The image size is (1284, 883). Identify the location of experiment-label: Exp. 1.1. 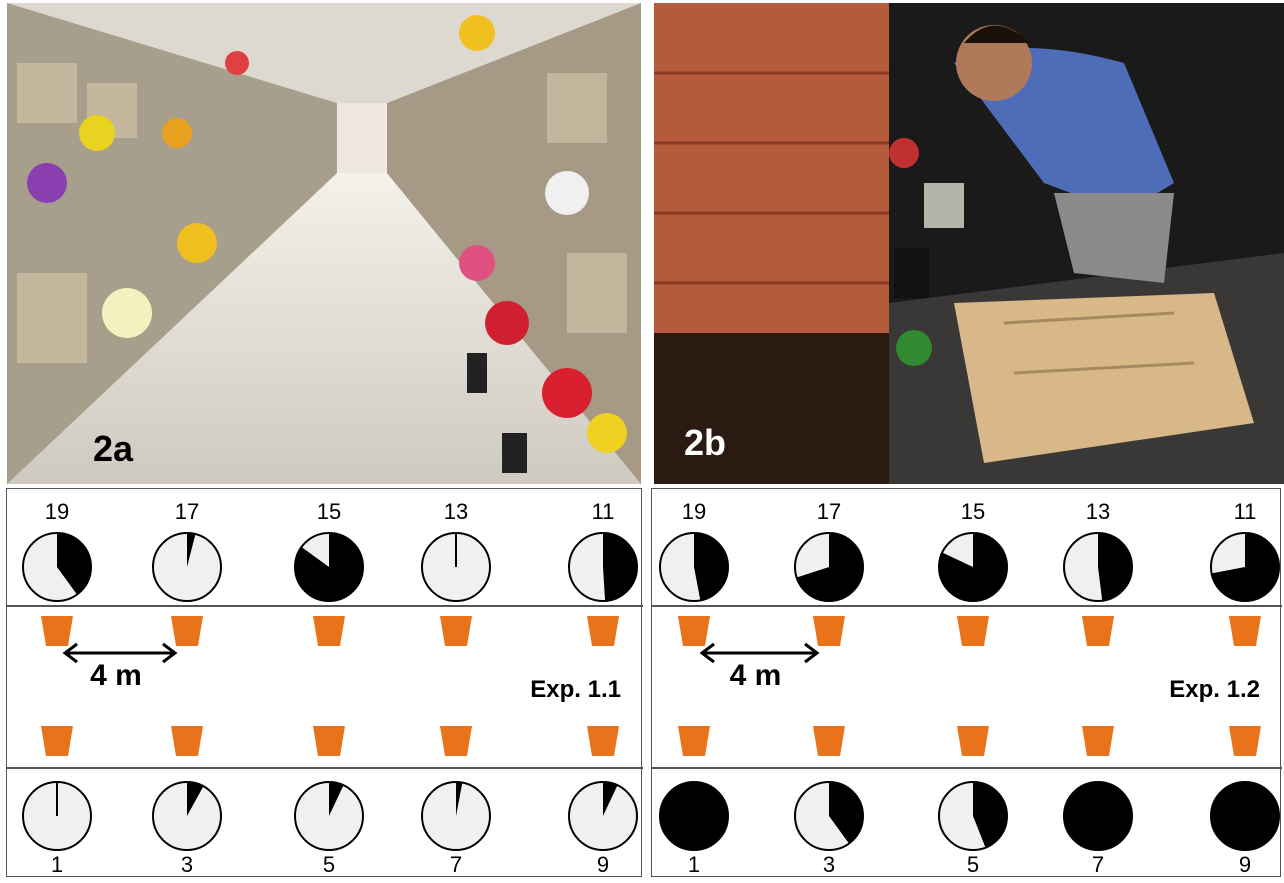
(575, 689).